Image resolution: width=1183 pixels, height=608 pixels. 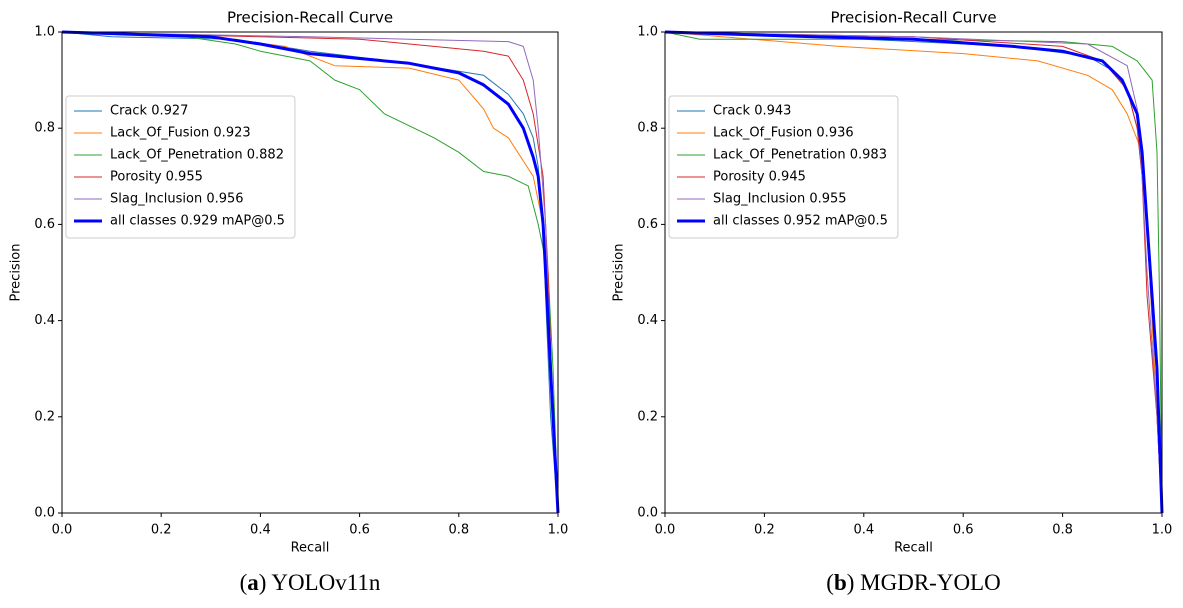 I want to click on legend-label: all classes 0.952 mAP@0.5, so click(x=800, y=221).